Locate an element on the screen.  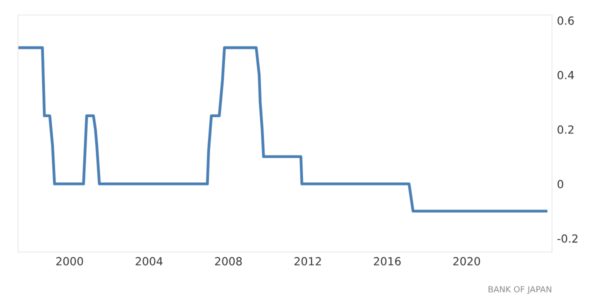
y-tick-label: 0.4 is located at coordinates (566, 75).